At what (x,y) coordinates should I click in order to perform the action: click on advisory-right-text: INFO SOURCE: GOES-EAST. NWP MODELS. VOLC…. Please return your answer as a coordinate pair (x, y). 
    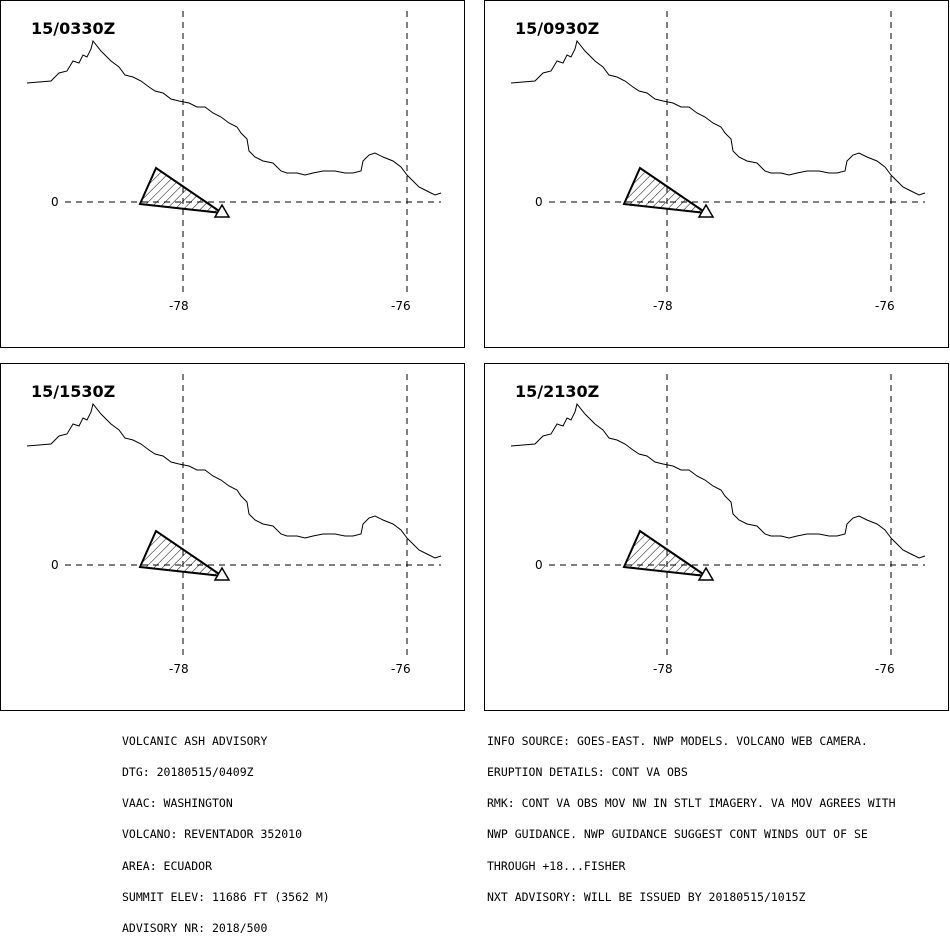
    Looking at the image, I should click on (691, 814).